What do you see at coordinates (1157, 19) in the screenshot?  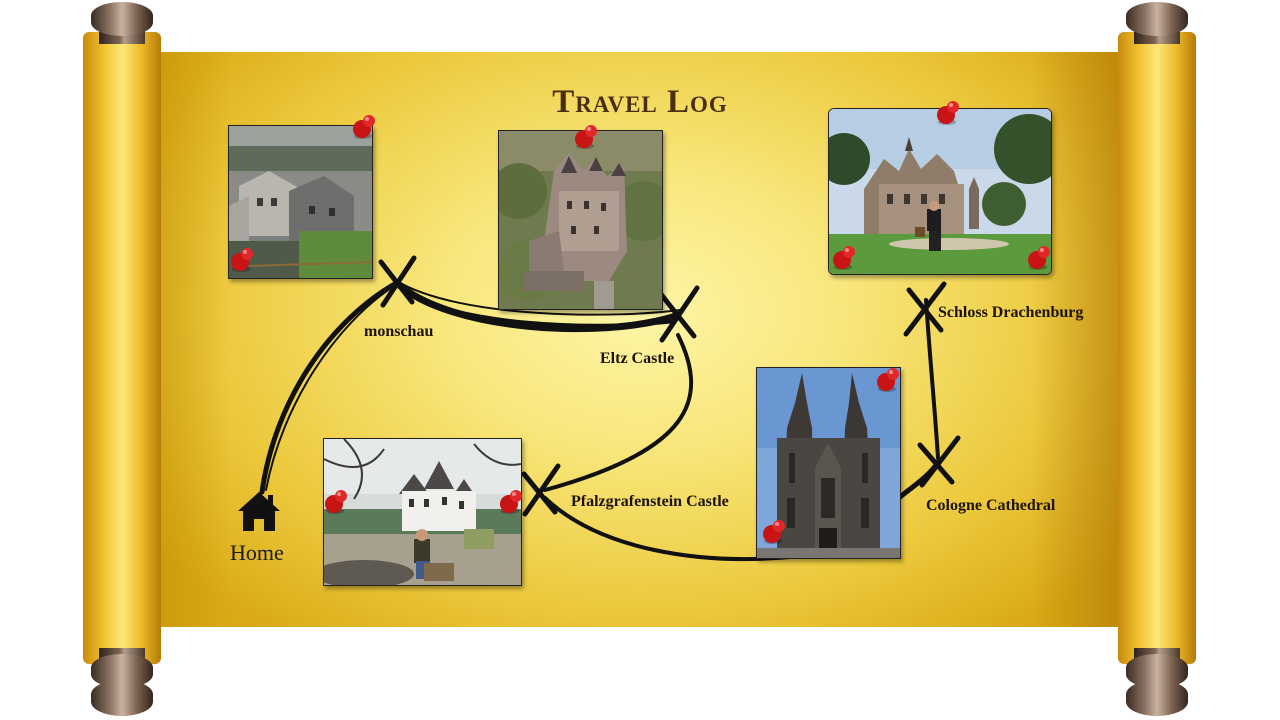 I see `right-roller-top-cap` at bounding box center [1157, 19].